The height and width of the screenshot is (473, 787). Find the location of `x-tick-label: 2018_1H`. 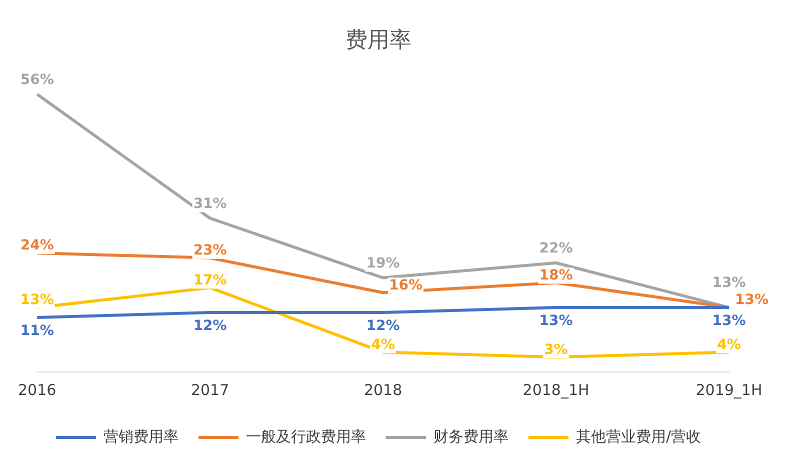

x-tick-label: 2018_1H is located at coordinates (556, 389).